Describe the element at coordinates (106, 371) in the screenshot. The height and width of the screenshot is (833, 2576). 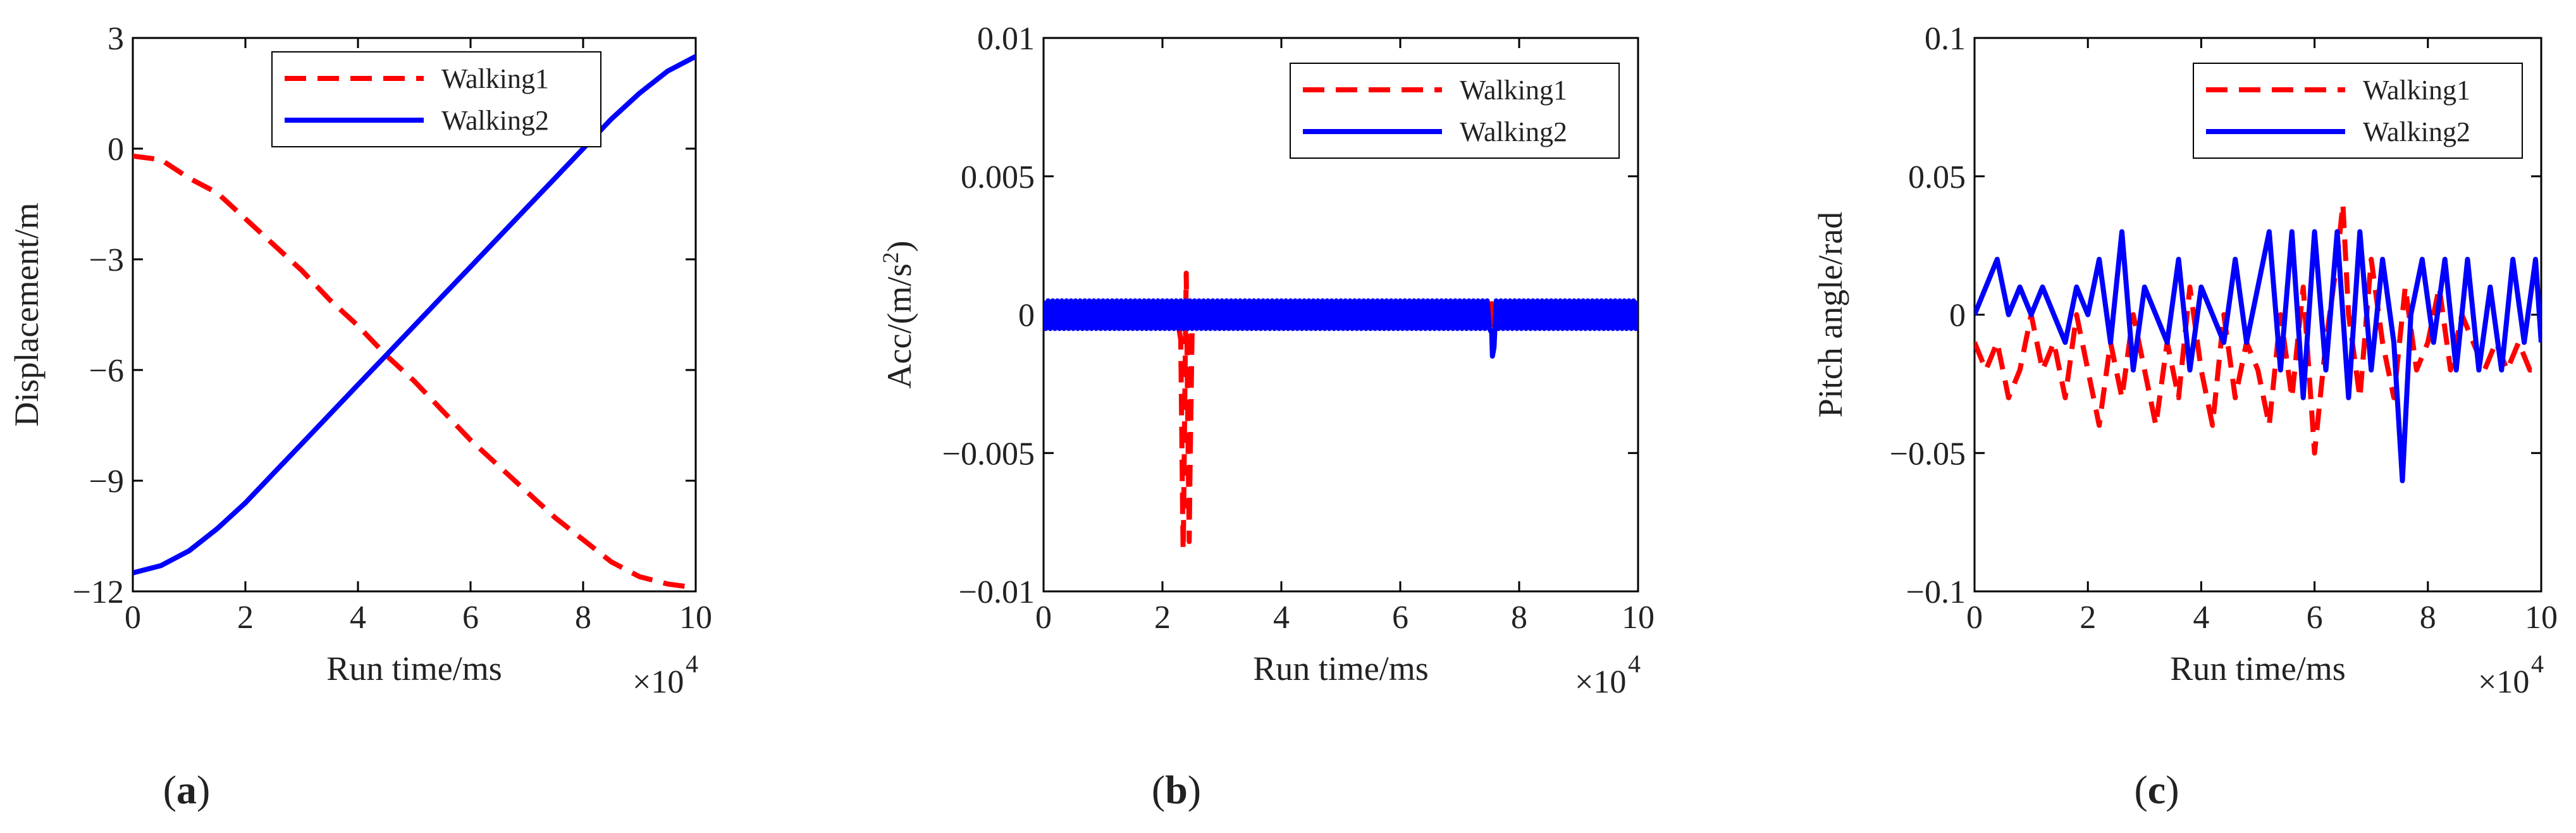
I see `y-tick-label: −6` at that location.